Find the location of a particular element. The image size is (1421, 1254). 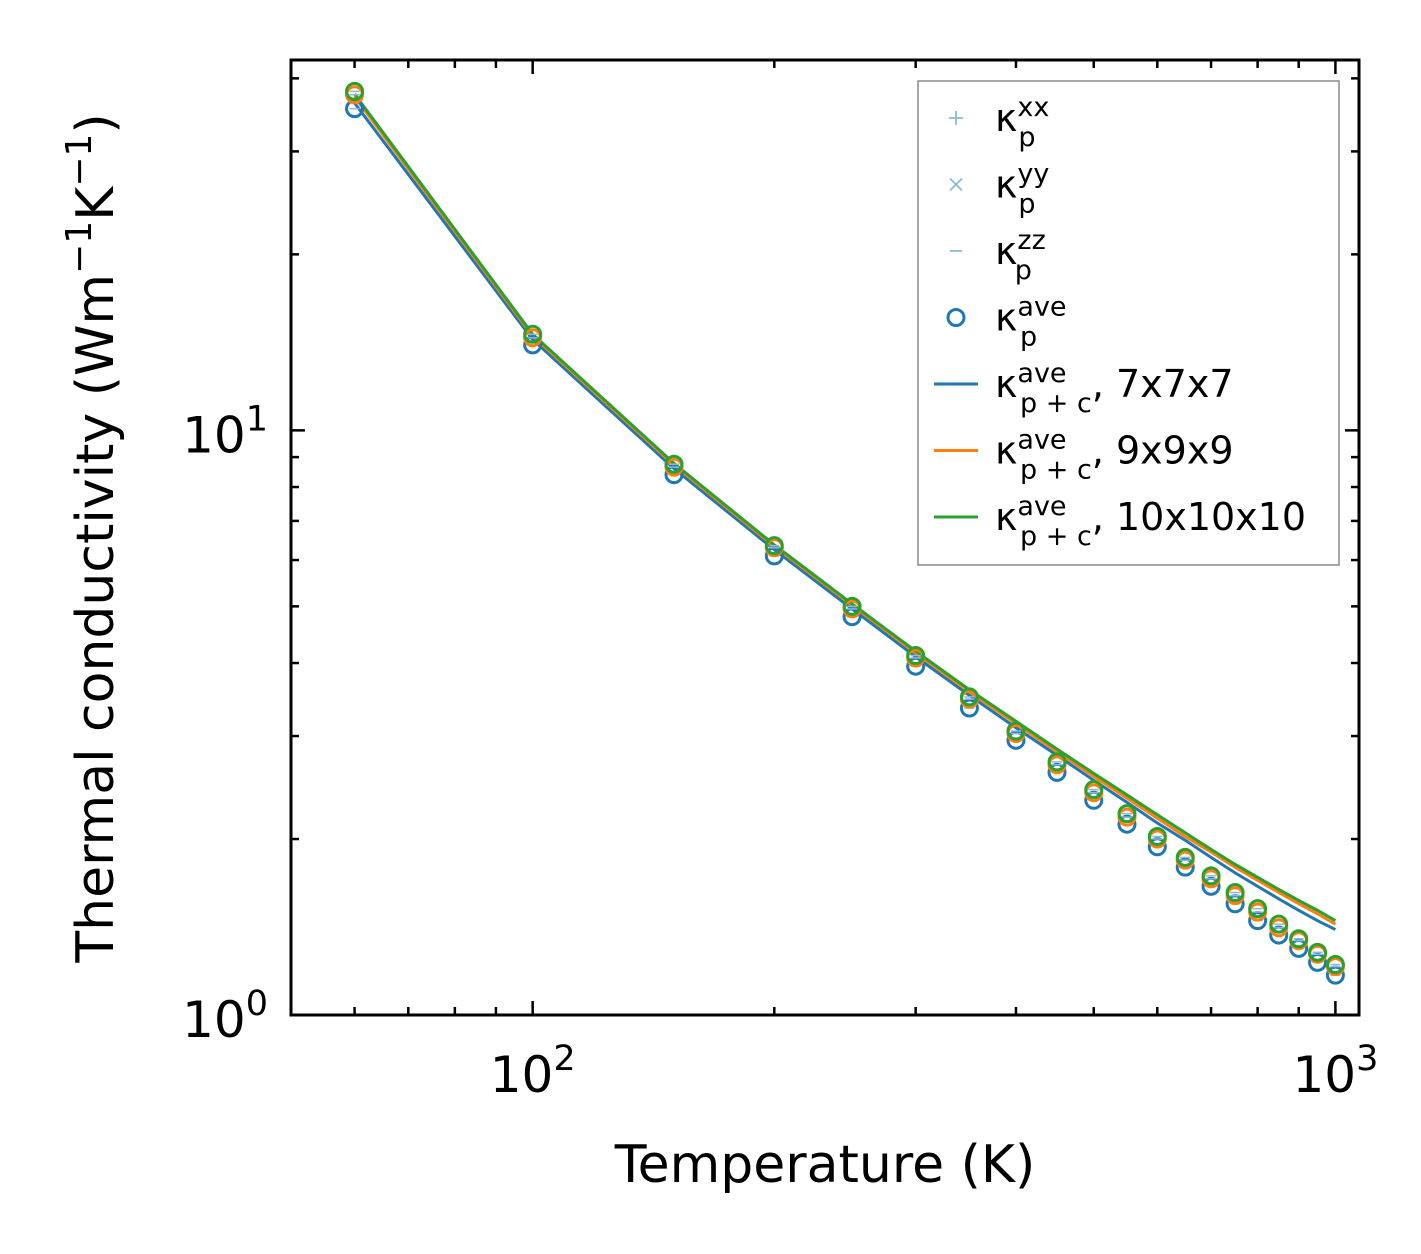

y-axis-label-main: Thermal conductivity (Wm is located at coordinates (96, 619).